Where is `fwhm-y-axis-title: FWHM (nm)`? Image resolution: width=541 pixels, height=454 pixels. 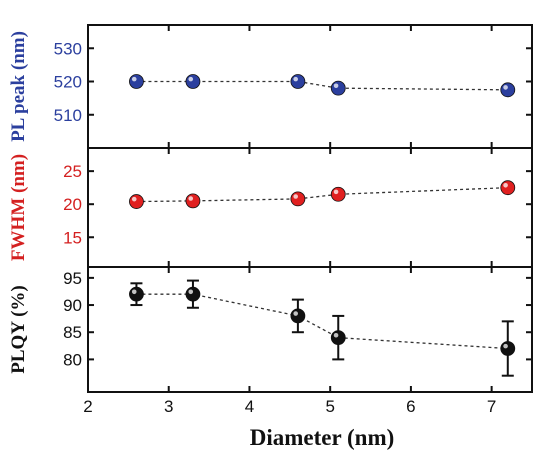
fwhm-y-axis-title: FWHM (nm) is located at coordinates (18, 207).